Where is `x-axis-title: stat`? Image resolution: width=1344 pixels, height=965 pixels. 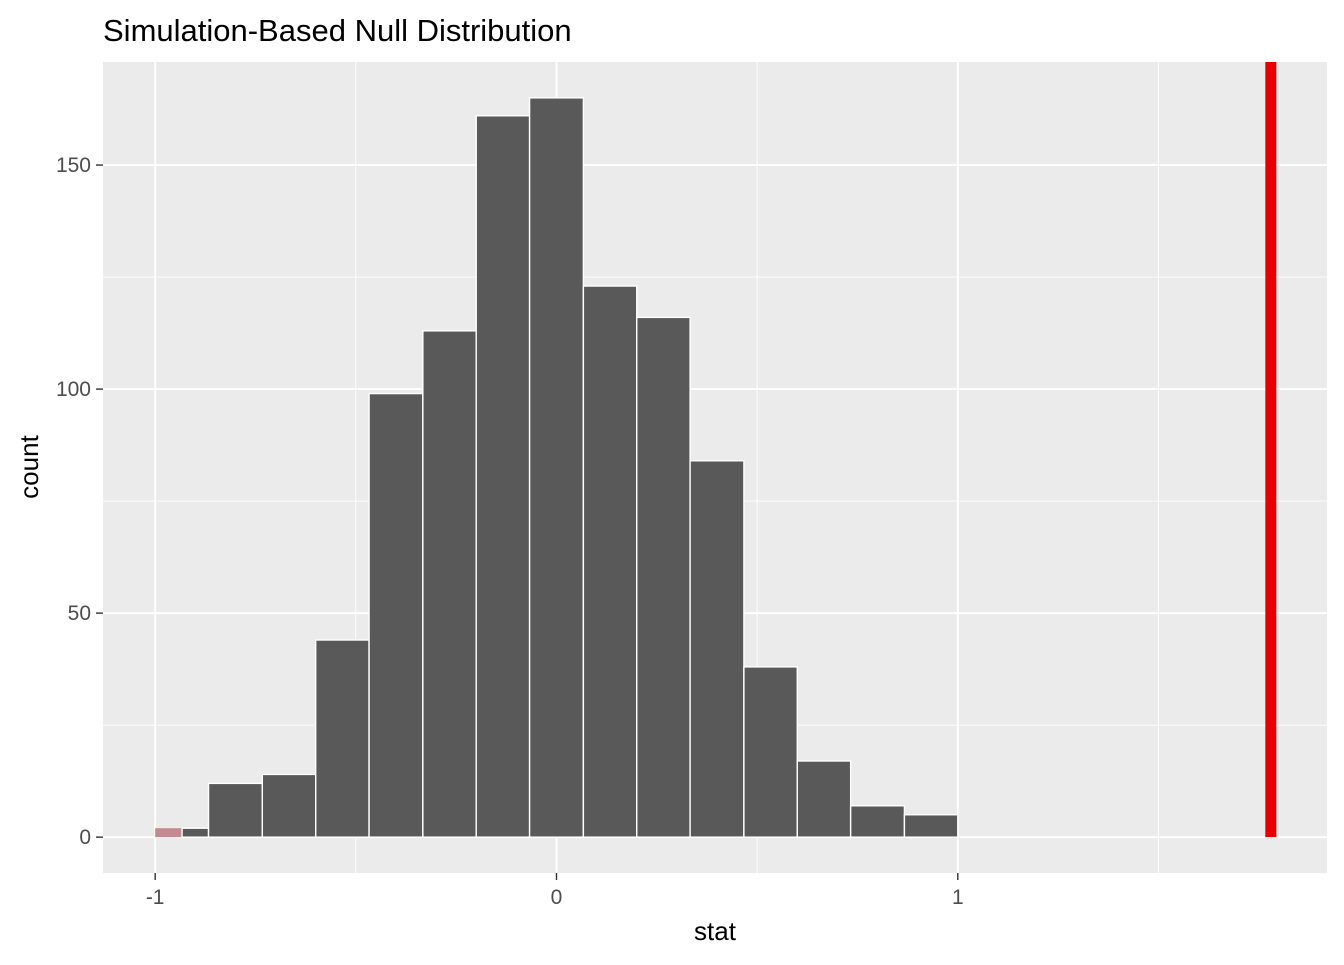 x-axis-title: stat is located at coordinates (715, 931).